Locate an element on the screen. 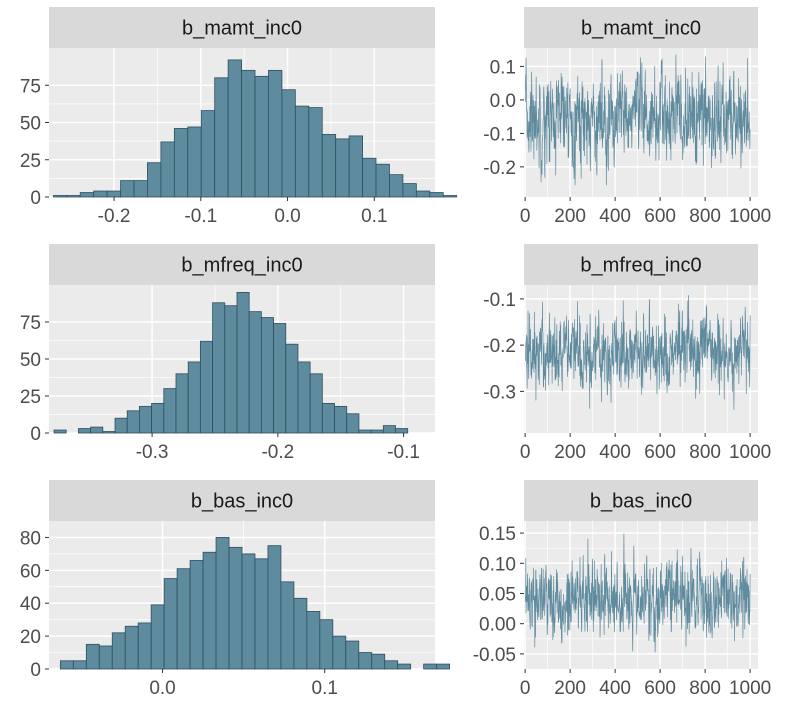 The width and height of the screenshot is (788, 710). axes: 0 20 40 60 80 0.0 0.1 is located at coordinates (179, 613).